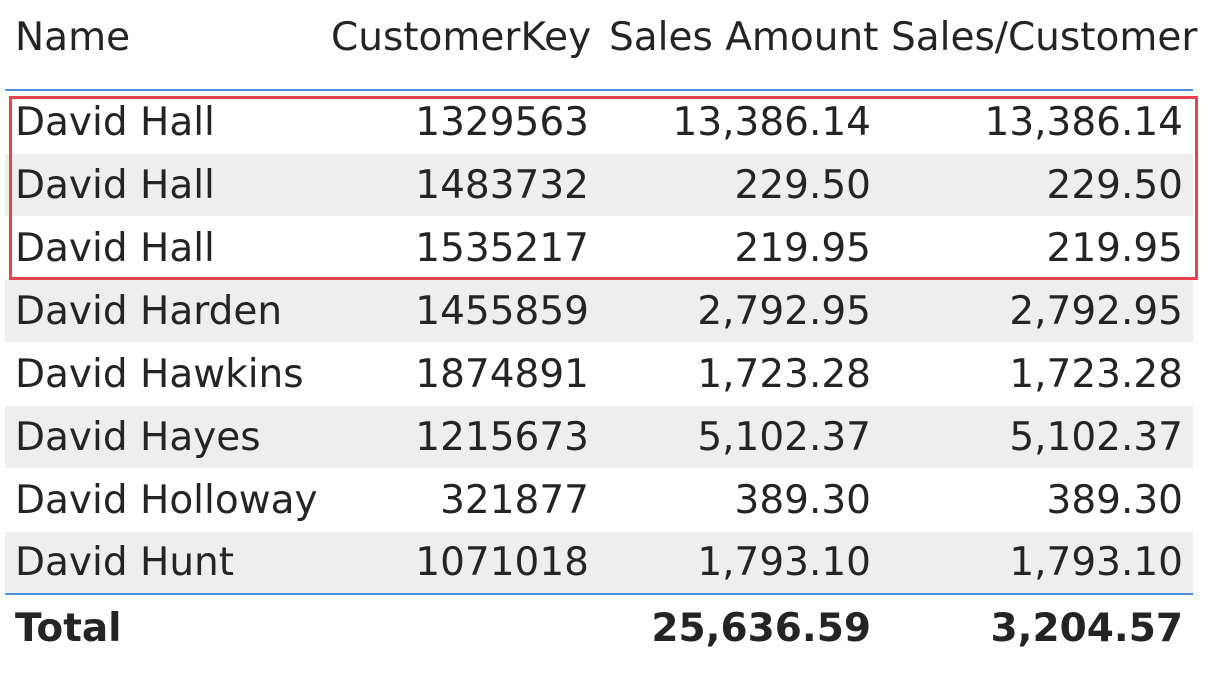  What do you see at coordinates (502, 437) in the screenshot?
I see `cell-customerkey: 1215673` at bounding box center [502, 437].